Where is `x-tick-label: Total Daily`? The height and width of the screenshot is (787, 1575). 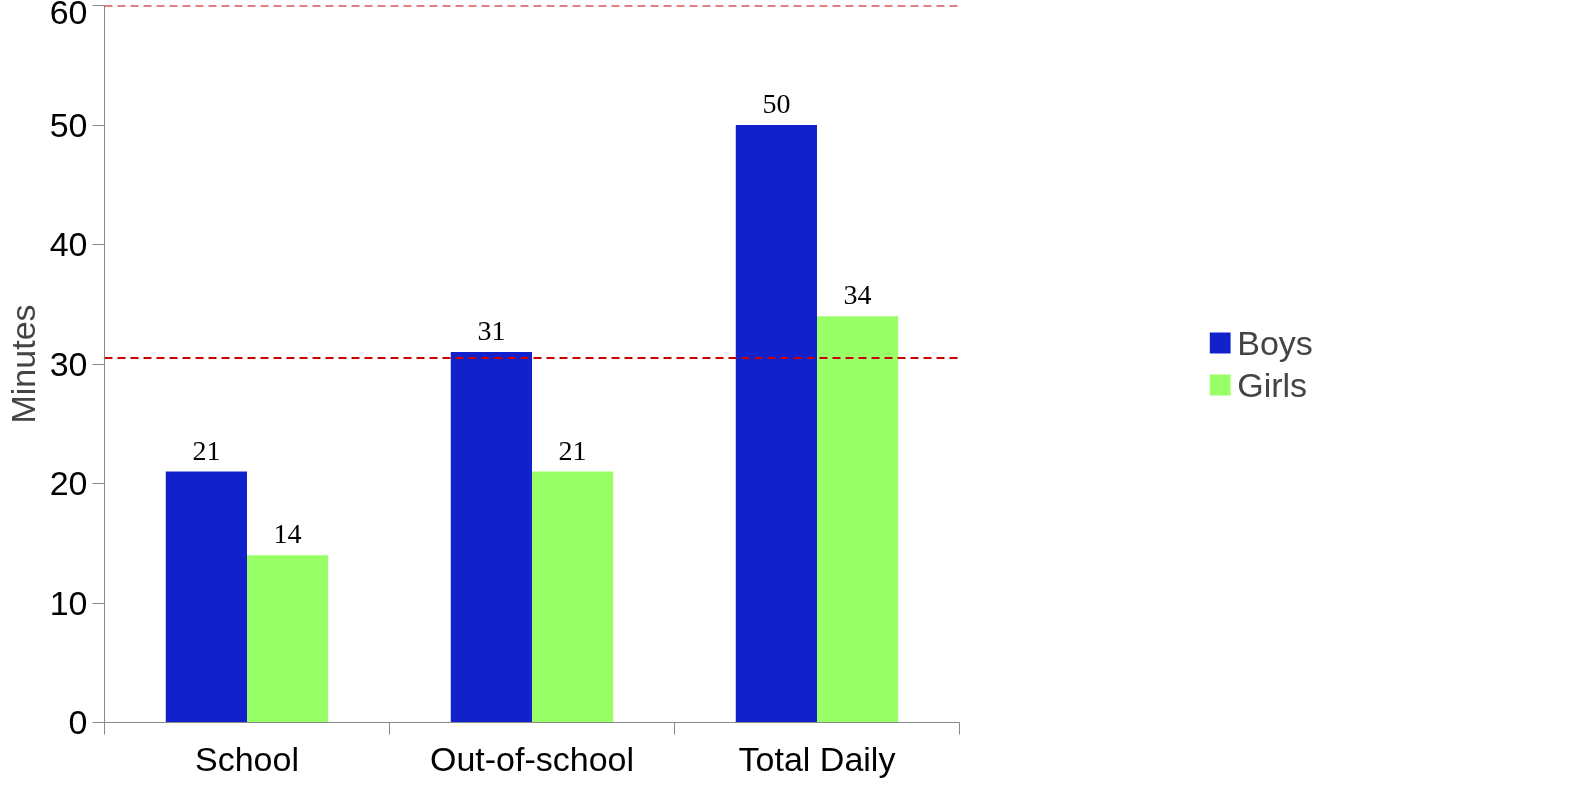 x-tick-label: Total Daily is located at coordinates (817, 758).